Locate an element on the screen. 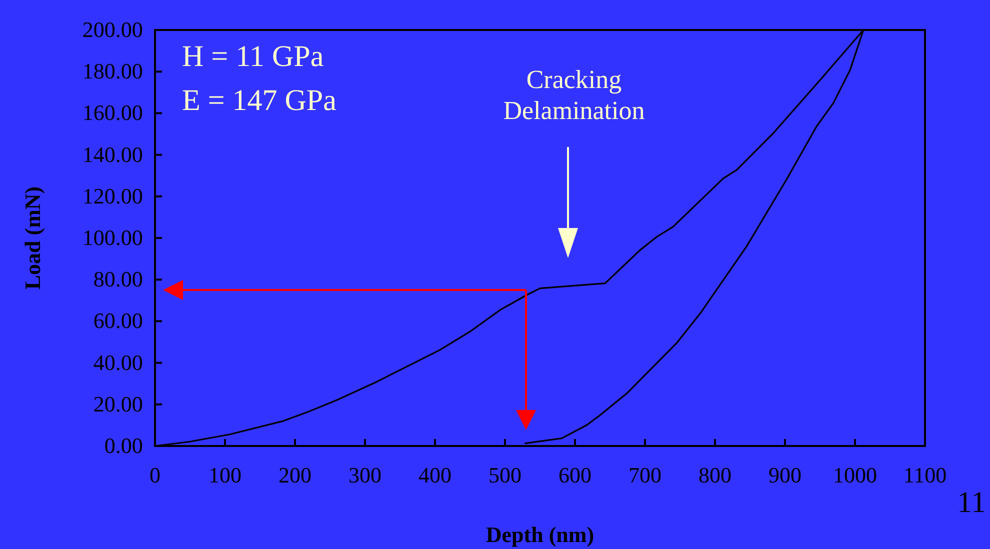 Image resolution: width=990 pixels, height=549 pixels. y-axis-title: Load (mN) is located at coordinates (32, 238).